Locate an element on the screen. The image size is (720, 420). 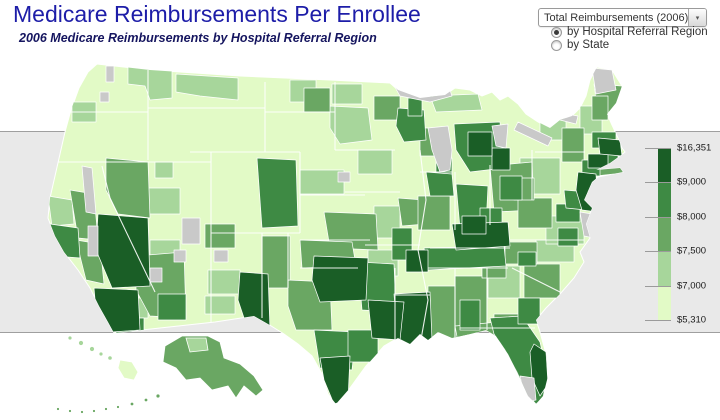
legend-label: $7,500 is located at coordinates (692, 251).